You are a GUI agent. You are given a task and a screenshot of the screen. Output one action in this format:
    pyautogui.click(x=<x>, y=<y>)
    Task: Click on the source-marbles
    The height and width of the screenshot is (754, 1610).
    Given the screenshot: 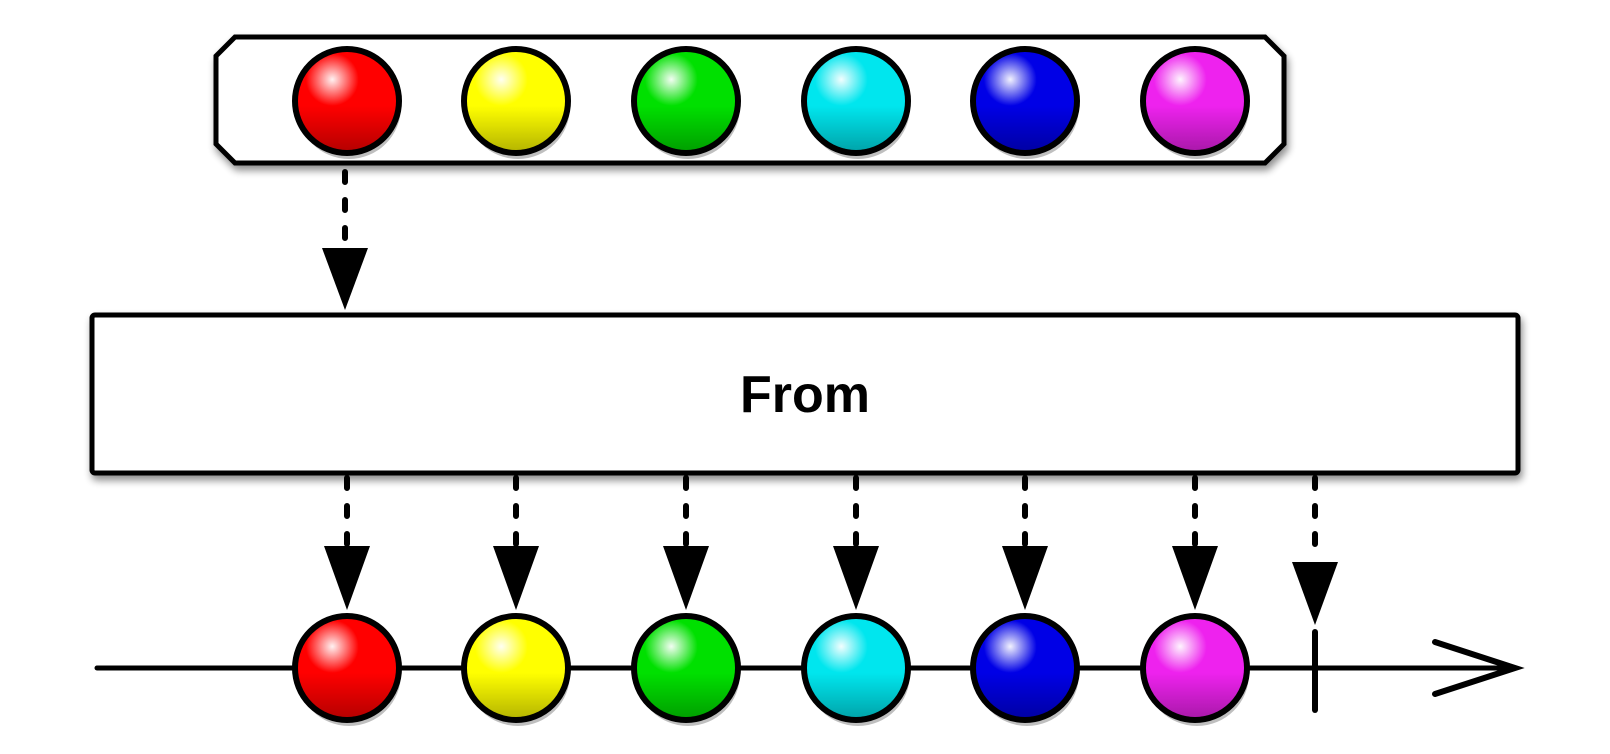 What is the action you would take?
    pyautogui.click(x=771, y=102)
    